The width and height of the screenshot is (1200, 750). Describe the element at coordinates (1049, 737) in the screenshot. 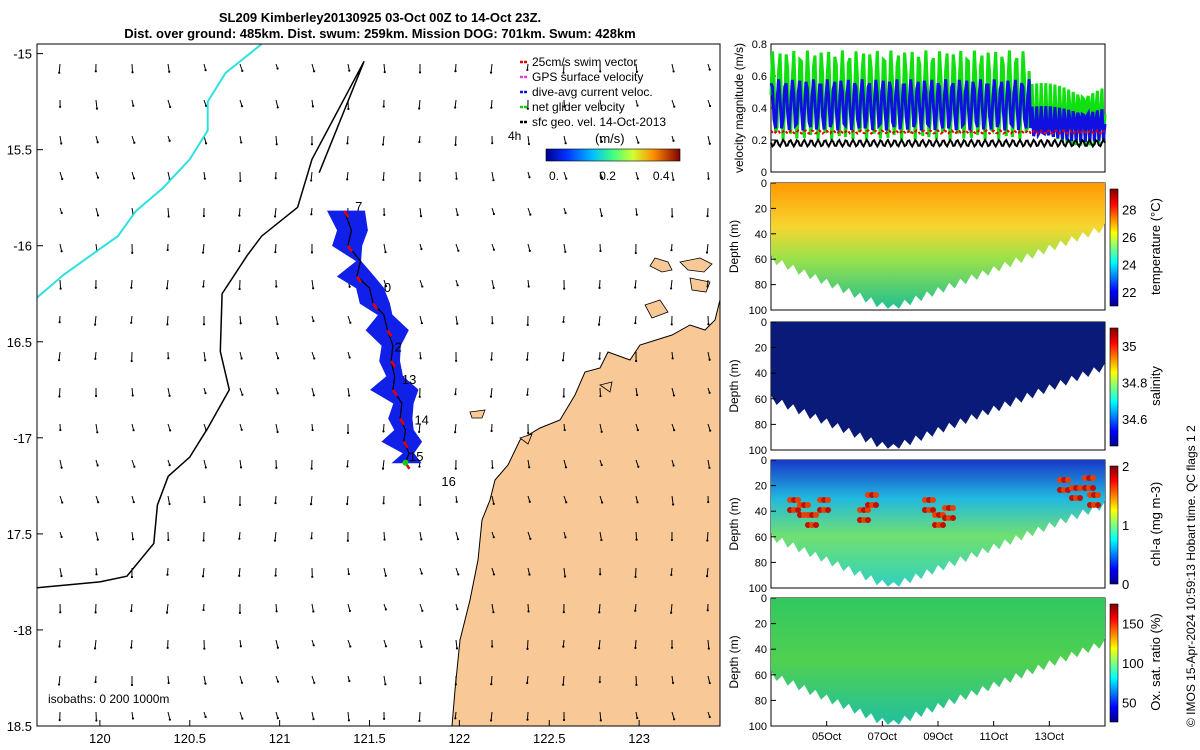

I see `section-x-tick-label: 13Oct` at that location.